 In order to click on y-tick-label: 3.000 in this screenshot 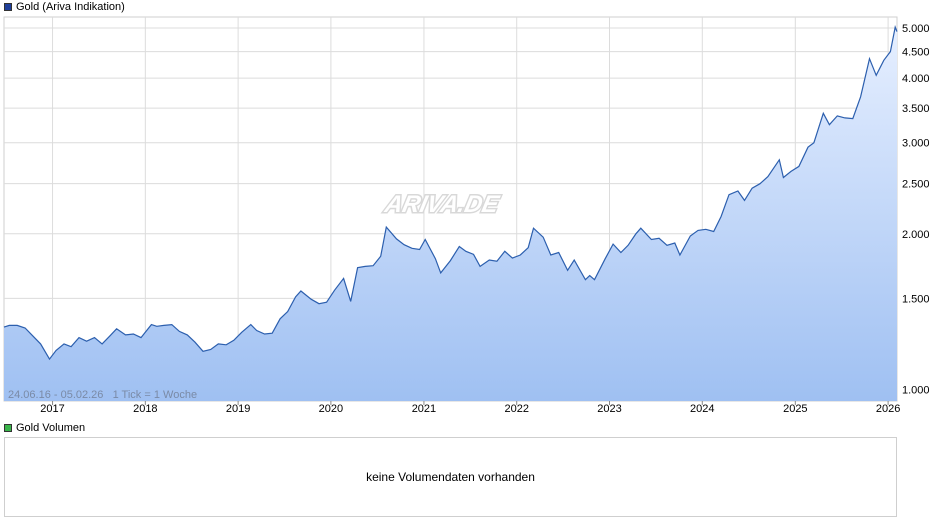, I will do `click(916, 144)`.